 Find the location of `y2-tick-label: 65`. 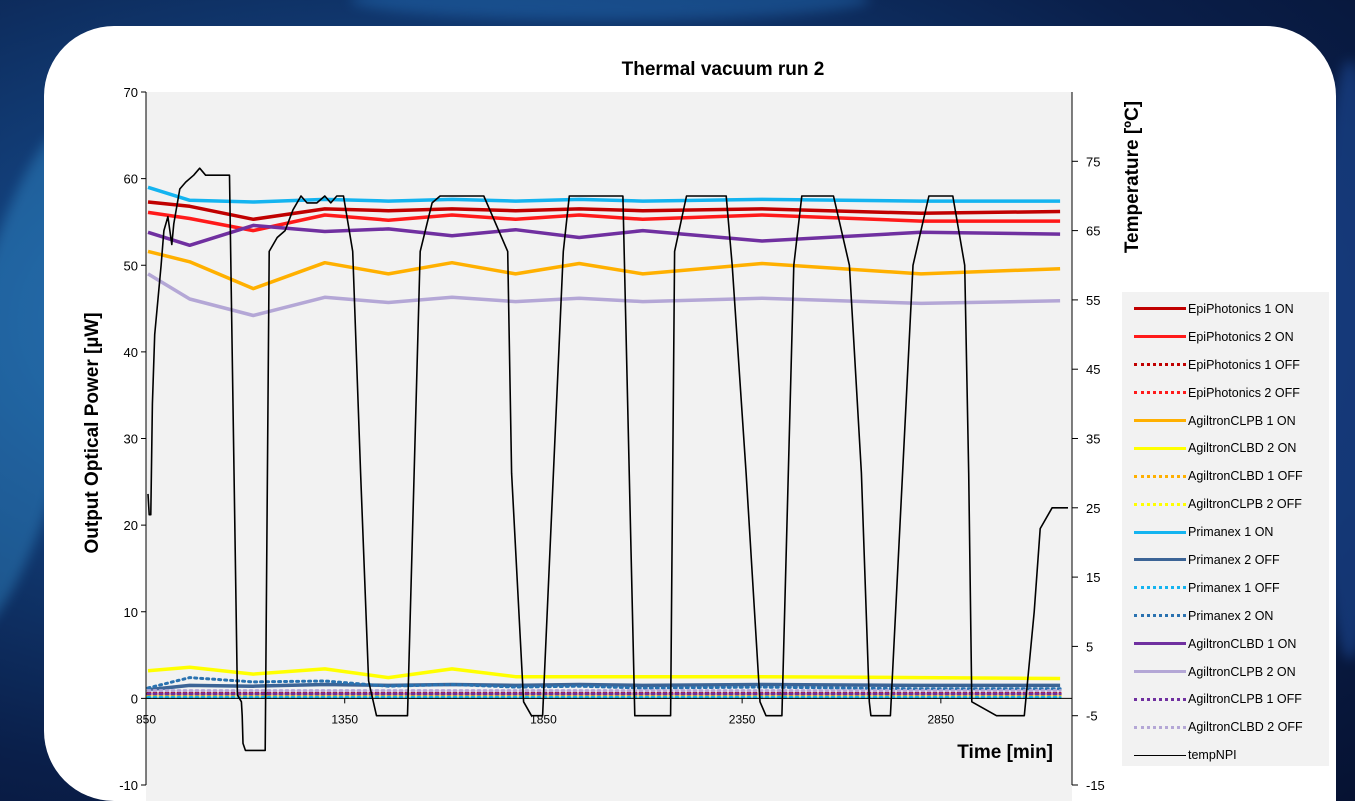

y2-tick-label: 65 is located at coordinates (1093, 231).